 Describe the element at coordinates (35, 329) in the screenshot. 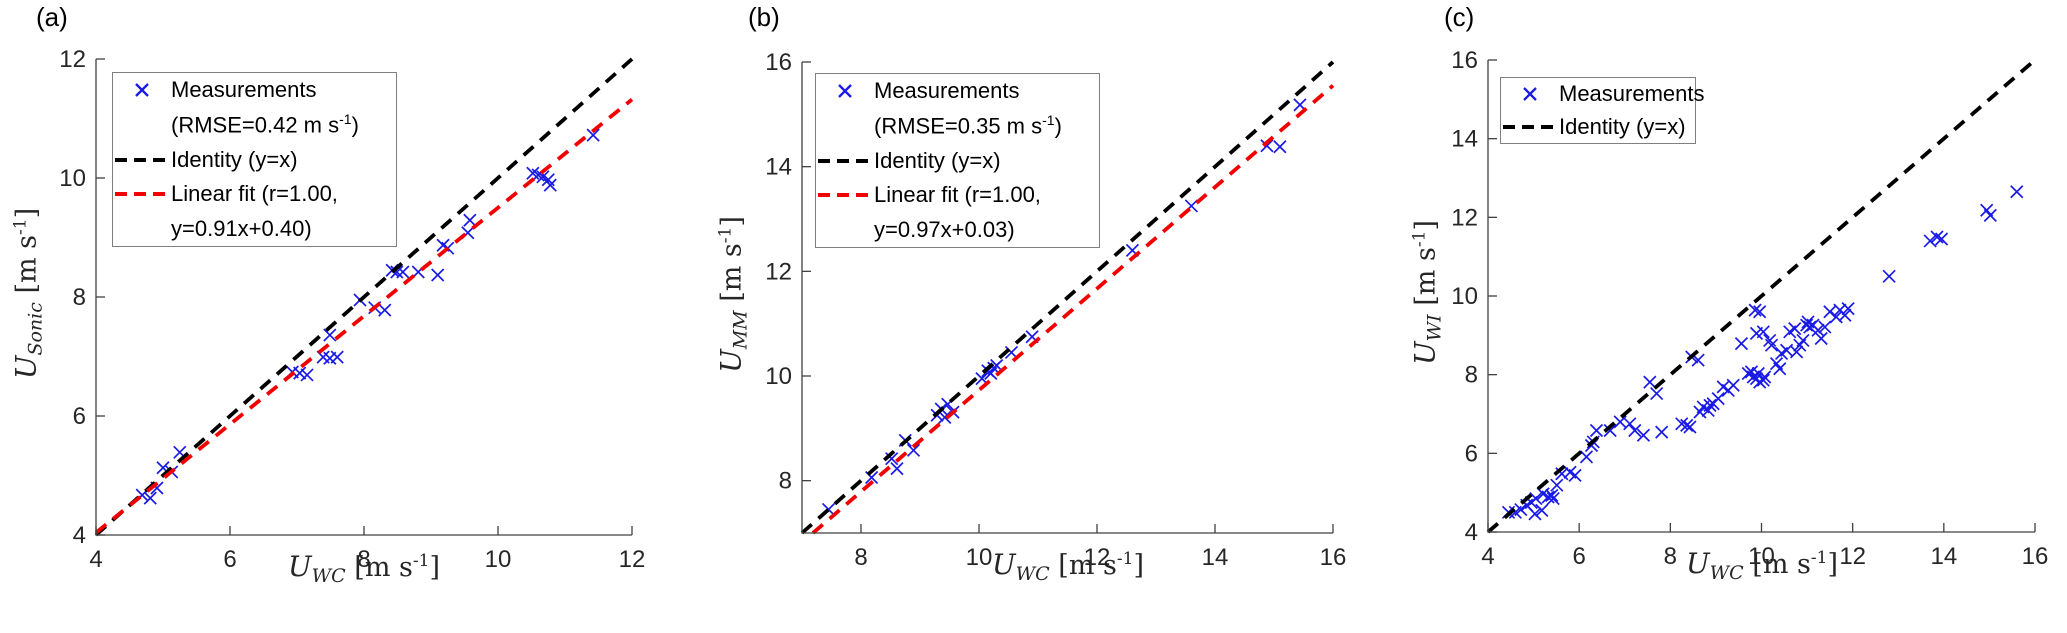

I see `axis-label-subscript: Sonic` at that location.